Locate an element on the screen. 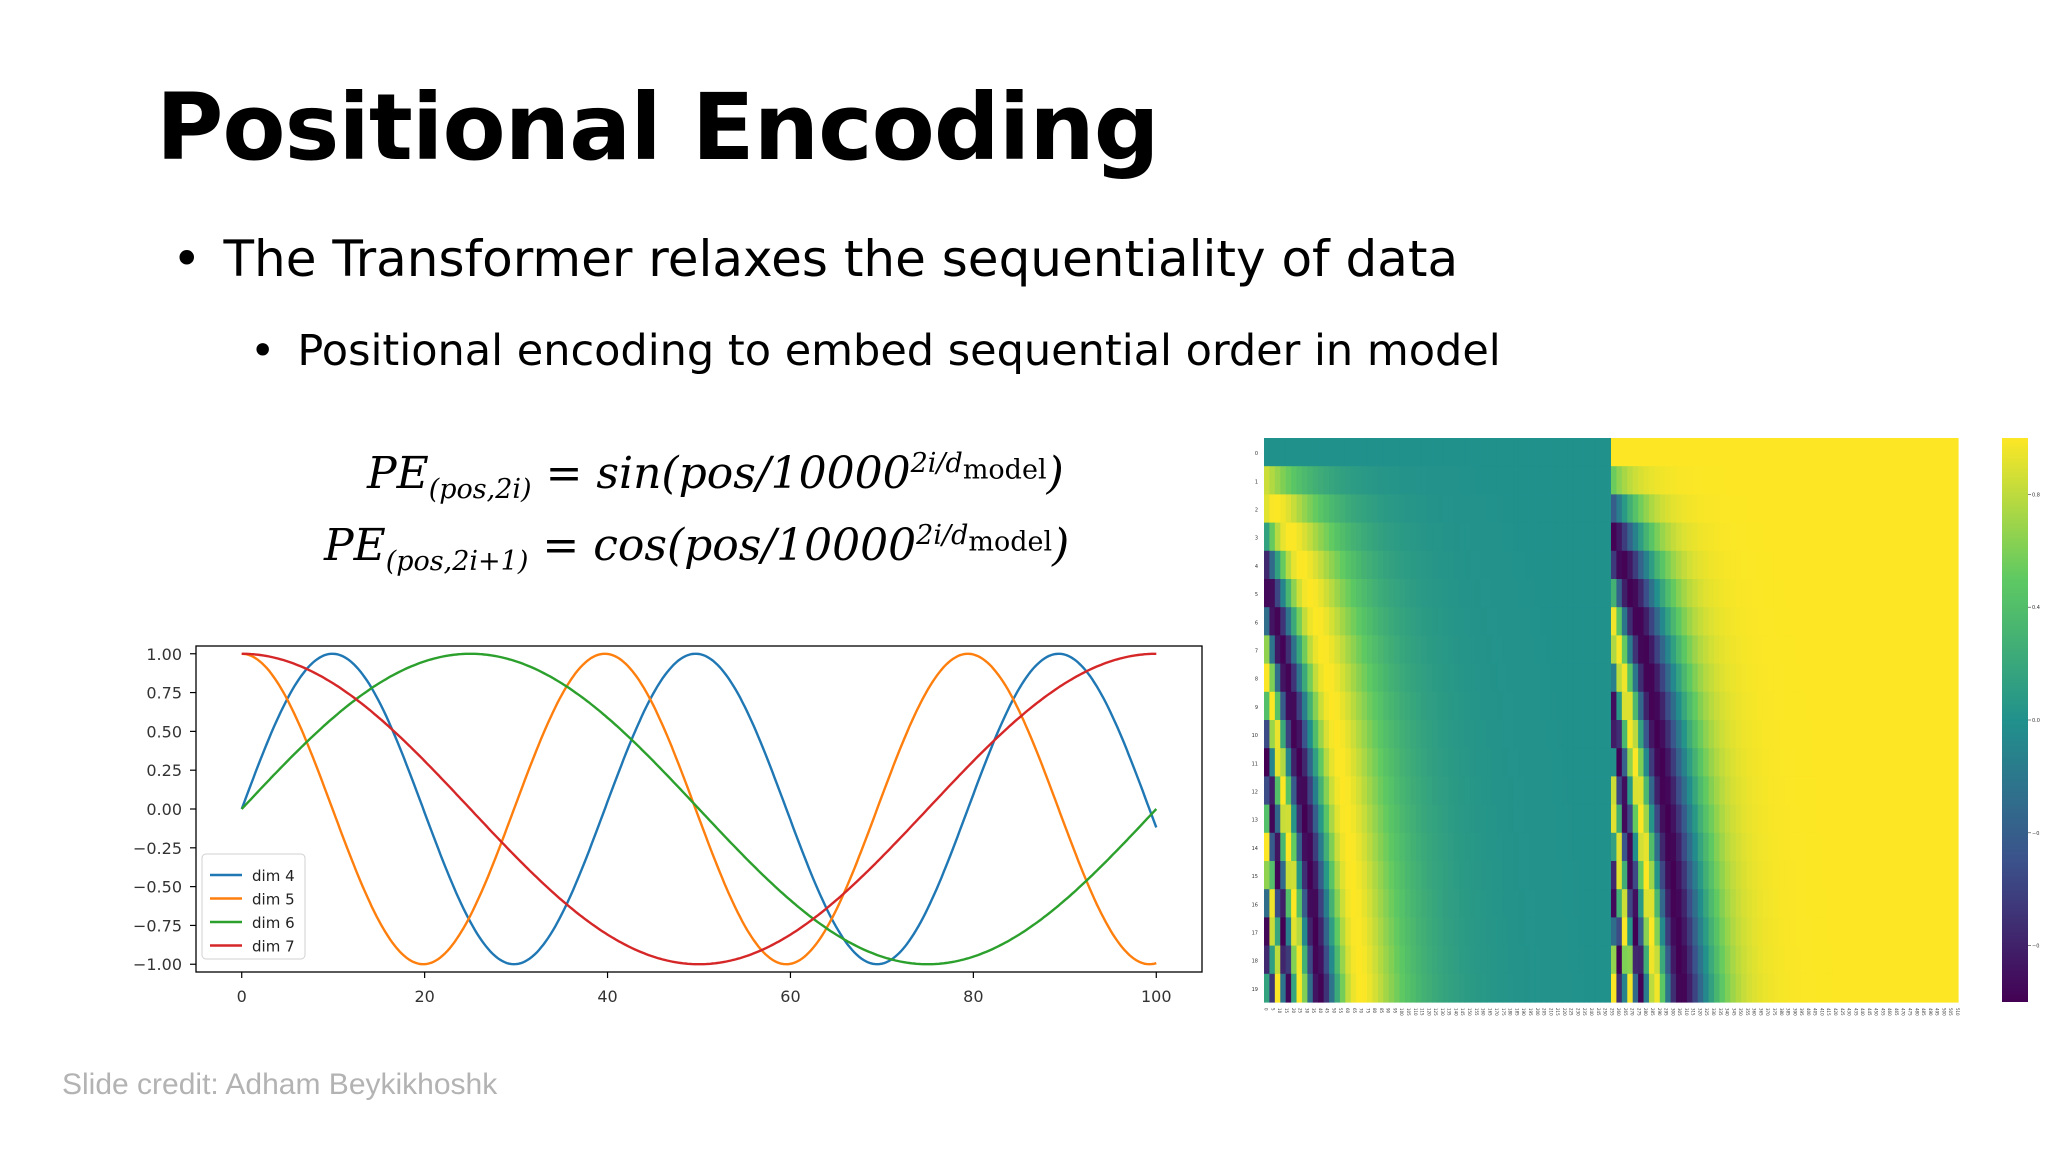 Image resolution: width=2048 pixels, height=1152 pixels. heatmap-col-label: 240 is located at coordinates (1591, 1012).